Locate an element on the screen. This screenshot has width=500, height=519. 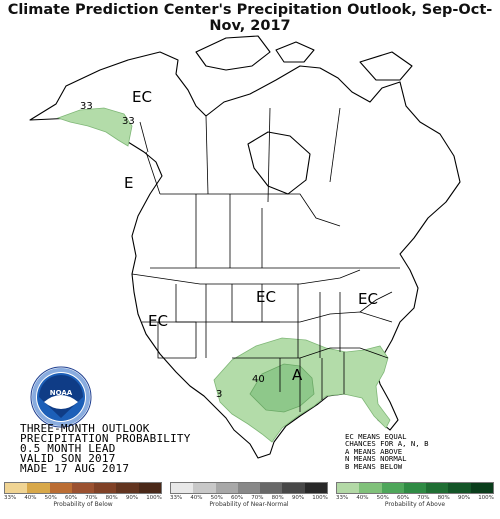
legend-above-tick-2: 50% is located at coordinates (382, 498).